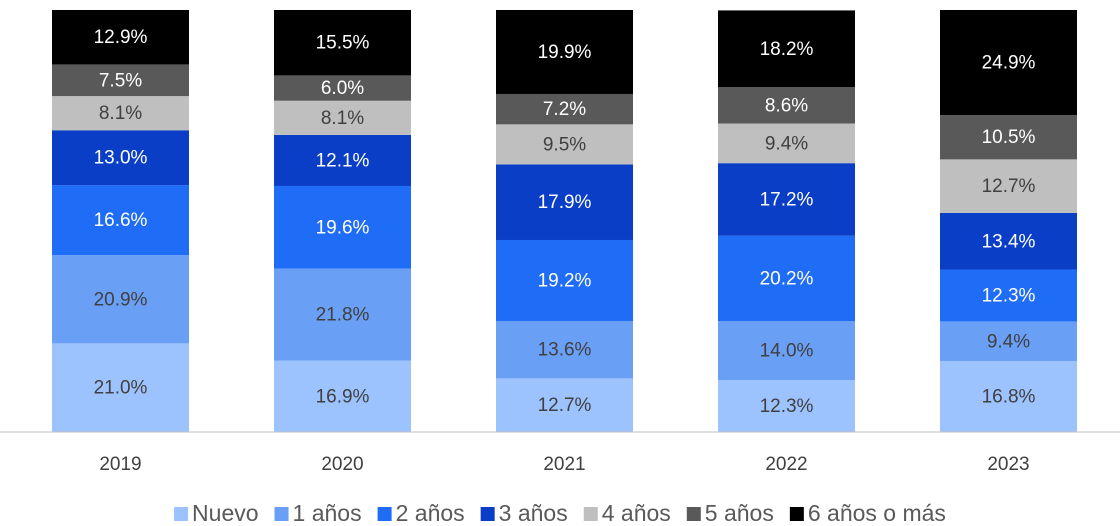 The image size is (1120, 526). I want to click on value-label: 18.2%, so click(787, 49).